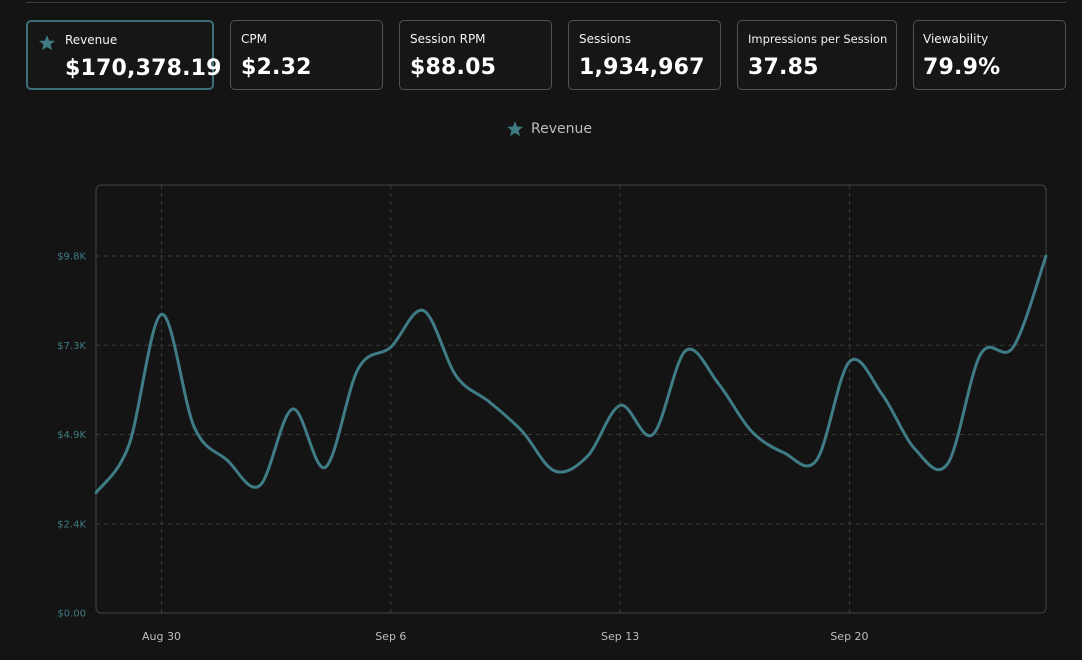 The image size is (1082, 660). I want to click on y-tick-label: $4.9K, so click(71, 435).